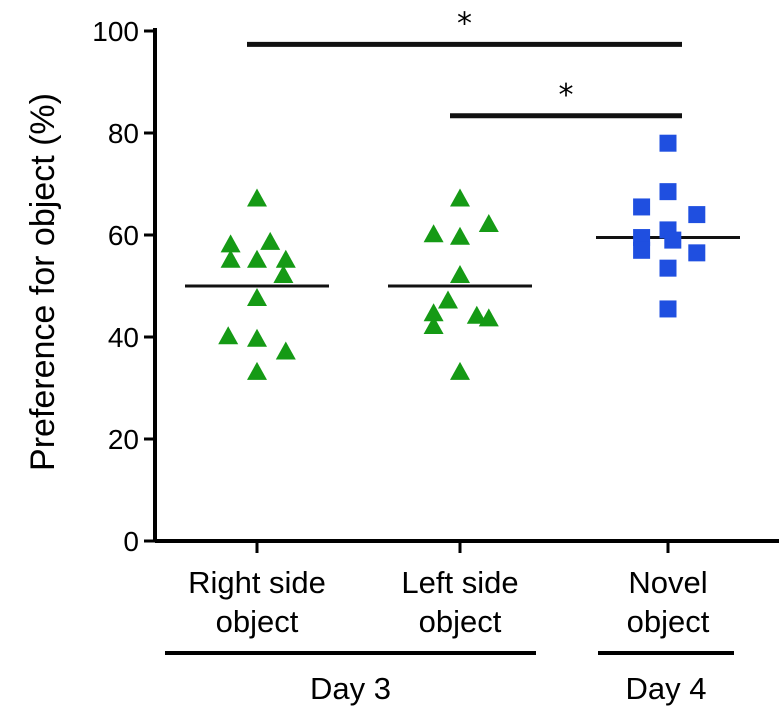 The height and width of the screenshot is (725, 779). What do you see at coordinates (667, 582) in the screenshot?
I see `category-label-line1: Novel` at bounding box center [667, 582].